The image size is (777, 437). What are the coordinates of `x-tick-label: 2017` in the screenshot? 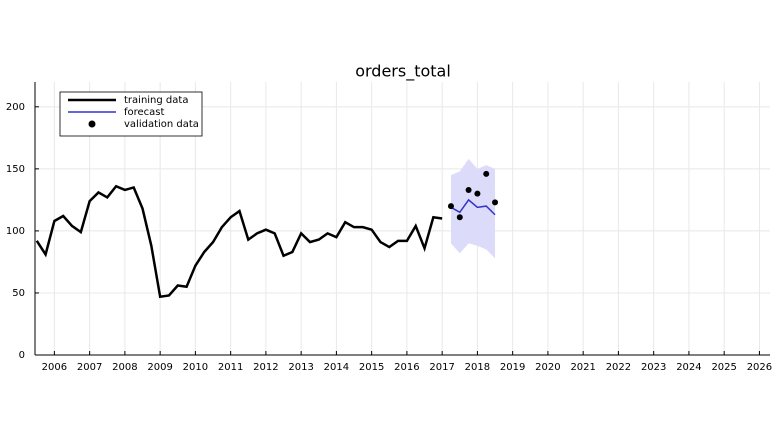 It's located at (441, 367).